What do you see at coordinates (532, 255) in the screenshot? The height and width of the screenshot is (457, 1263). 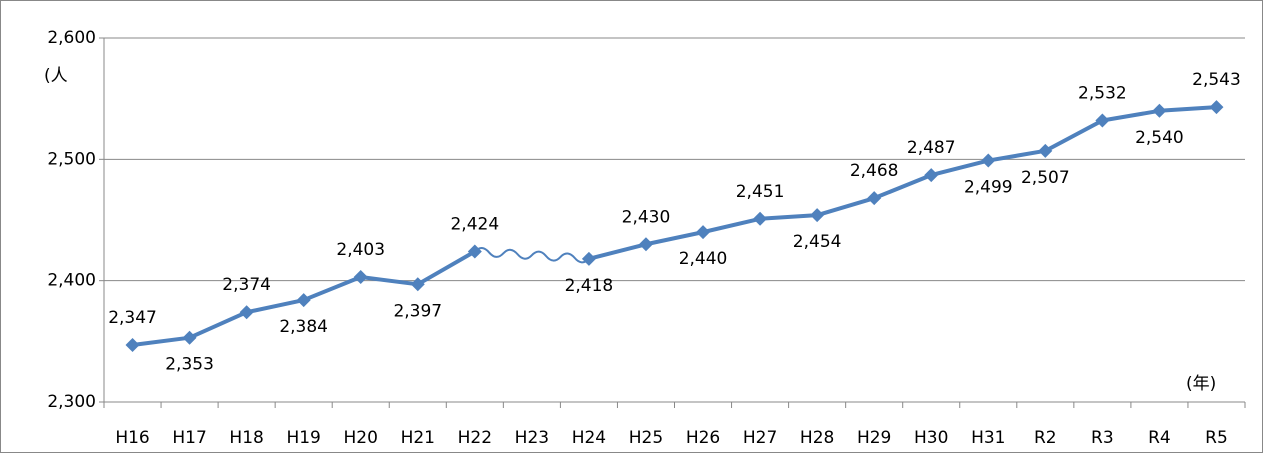 I see `gap-connector` at bounding box center [532, 255].